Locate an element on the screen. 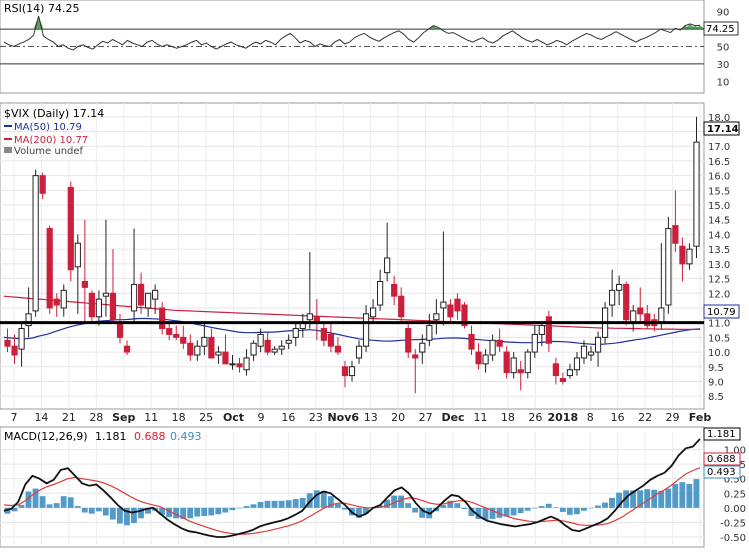  rsi-tick-label: 30 is located at coordinates (723, 65).